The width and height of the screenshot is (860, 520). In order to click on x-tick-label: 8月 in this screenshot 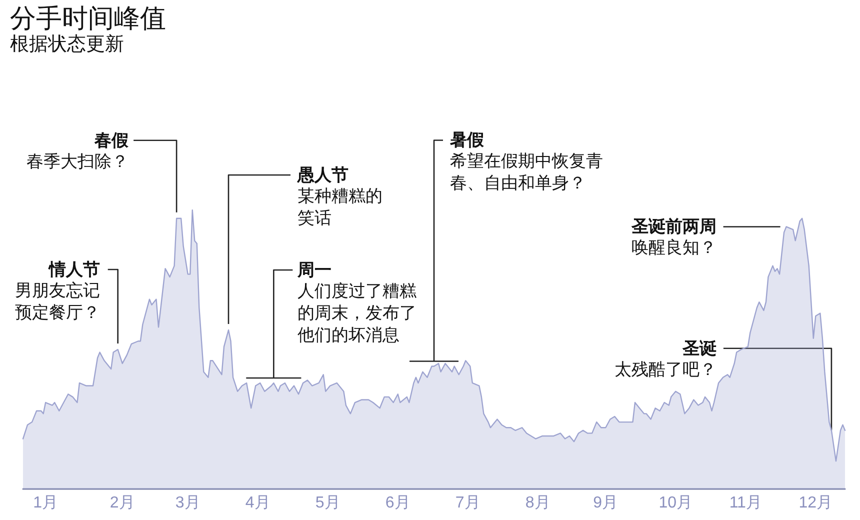, I will do `click(537, 503)`.